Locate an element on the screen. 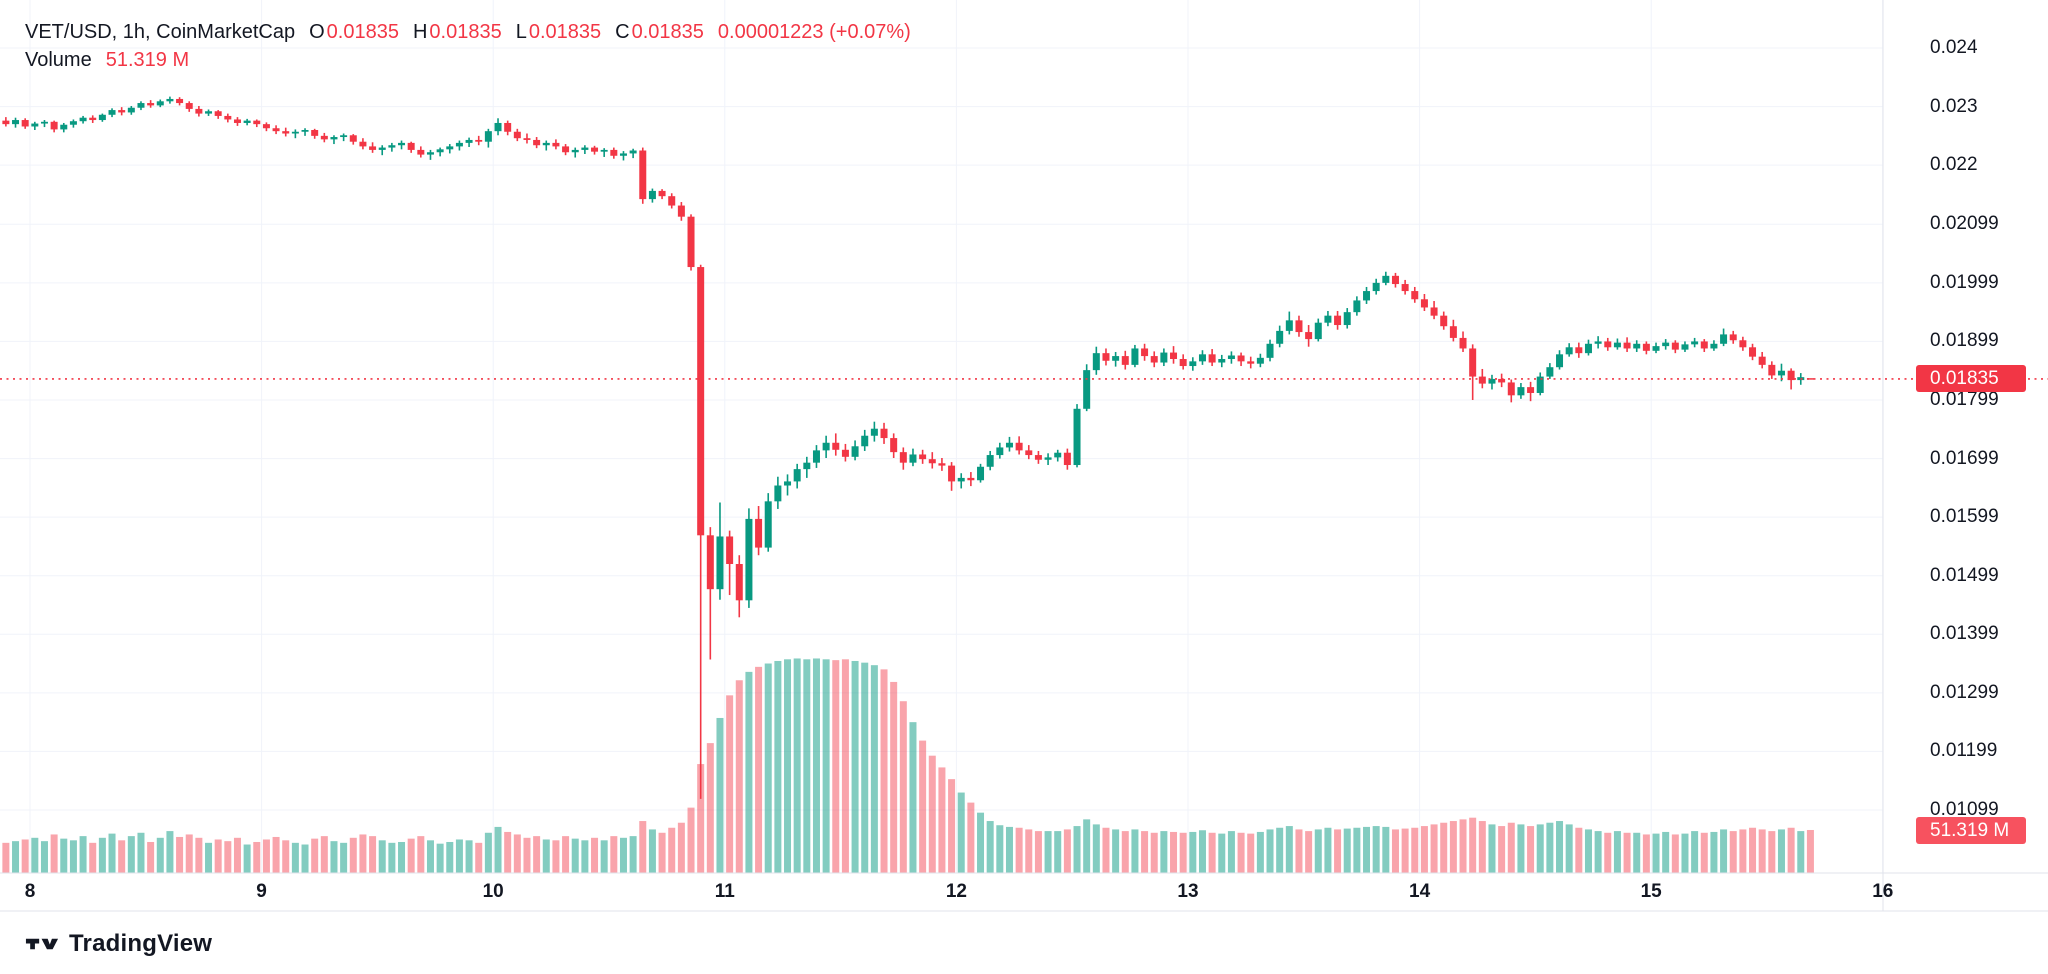  price-axis-label: 0.01099 is located at coordinates (1964, 809).